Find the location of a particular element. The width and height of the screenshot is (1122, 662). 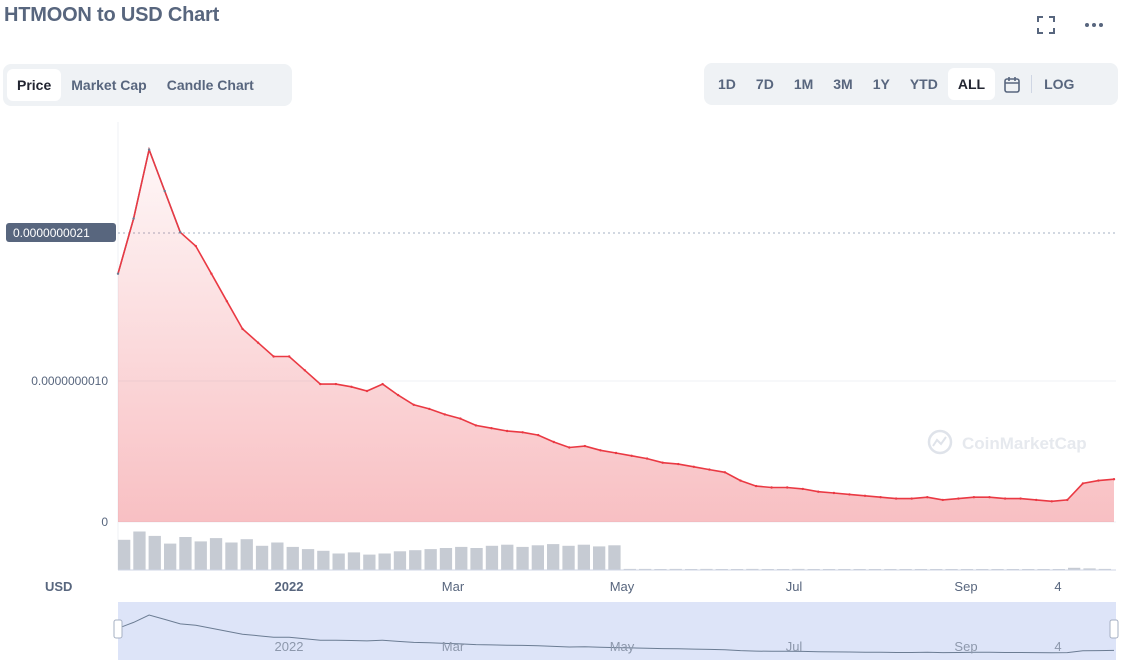

fullscreen-icon is located at coordinates (1046, 25).